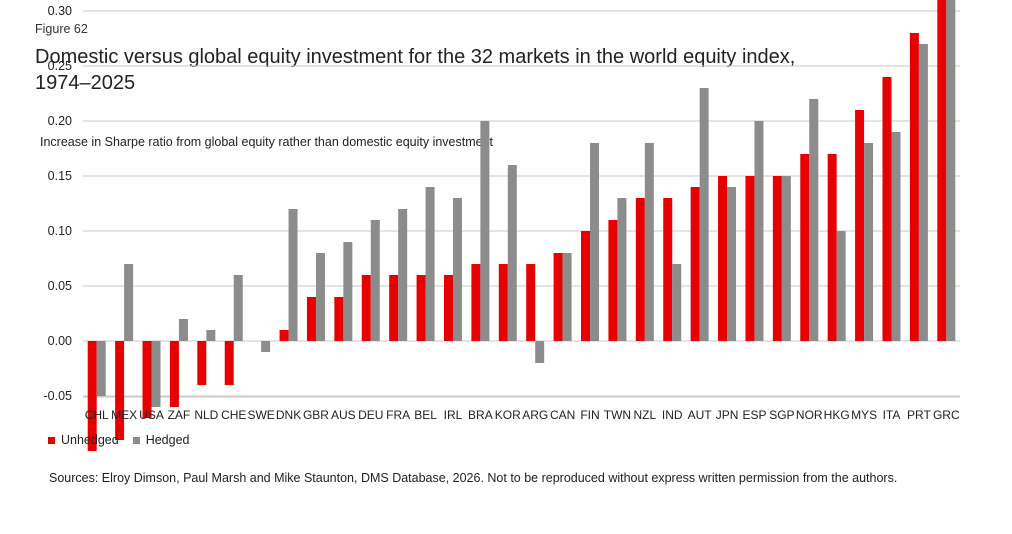 The image size is (1012, 534). What do you see at coordinates (311, 319) in the screenshot?
I see `bar-unhedged-gbr` at bounding box center [311, 319].